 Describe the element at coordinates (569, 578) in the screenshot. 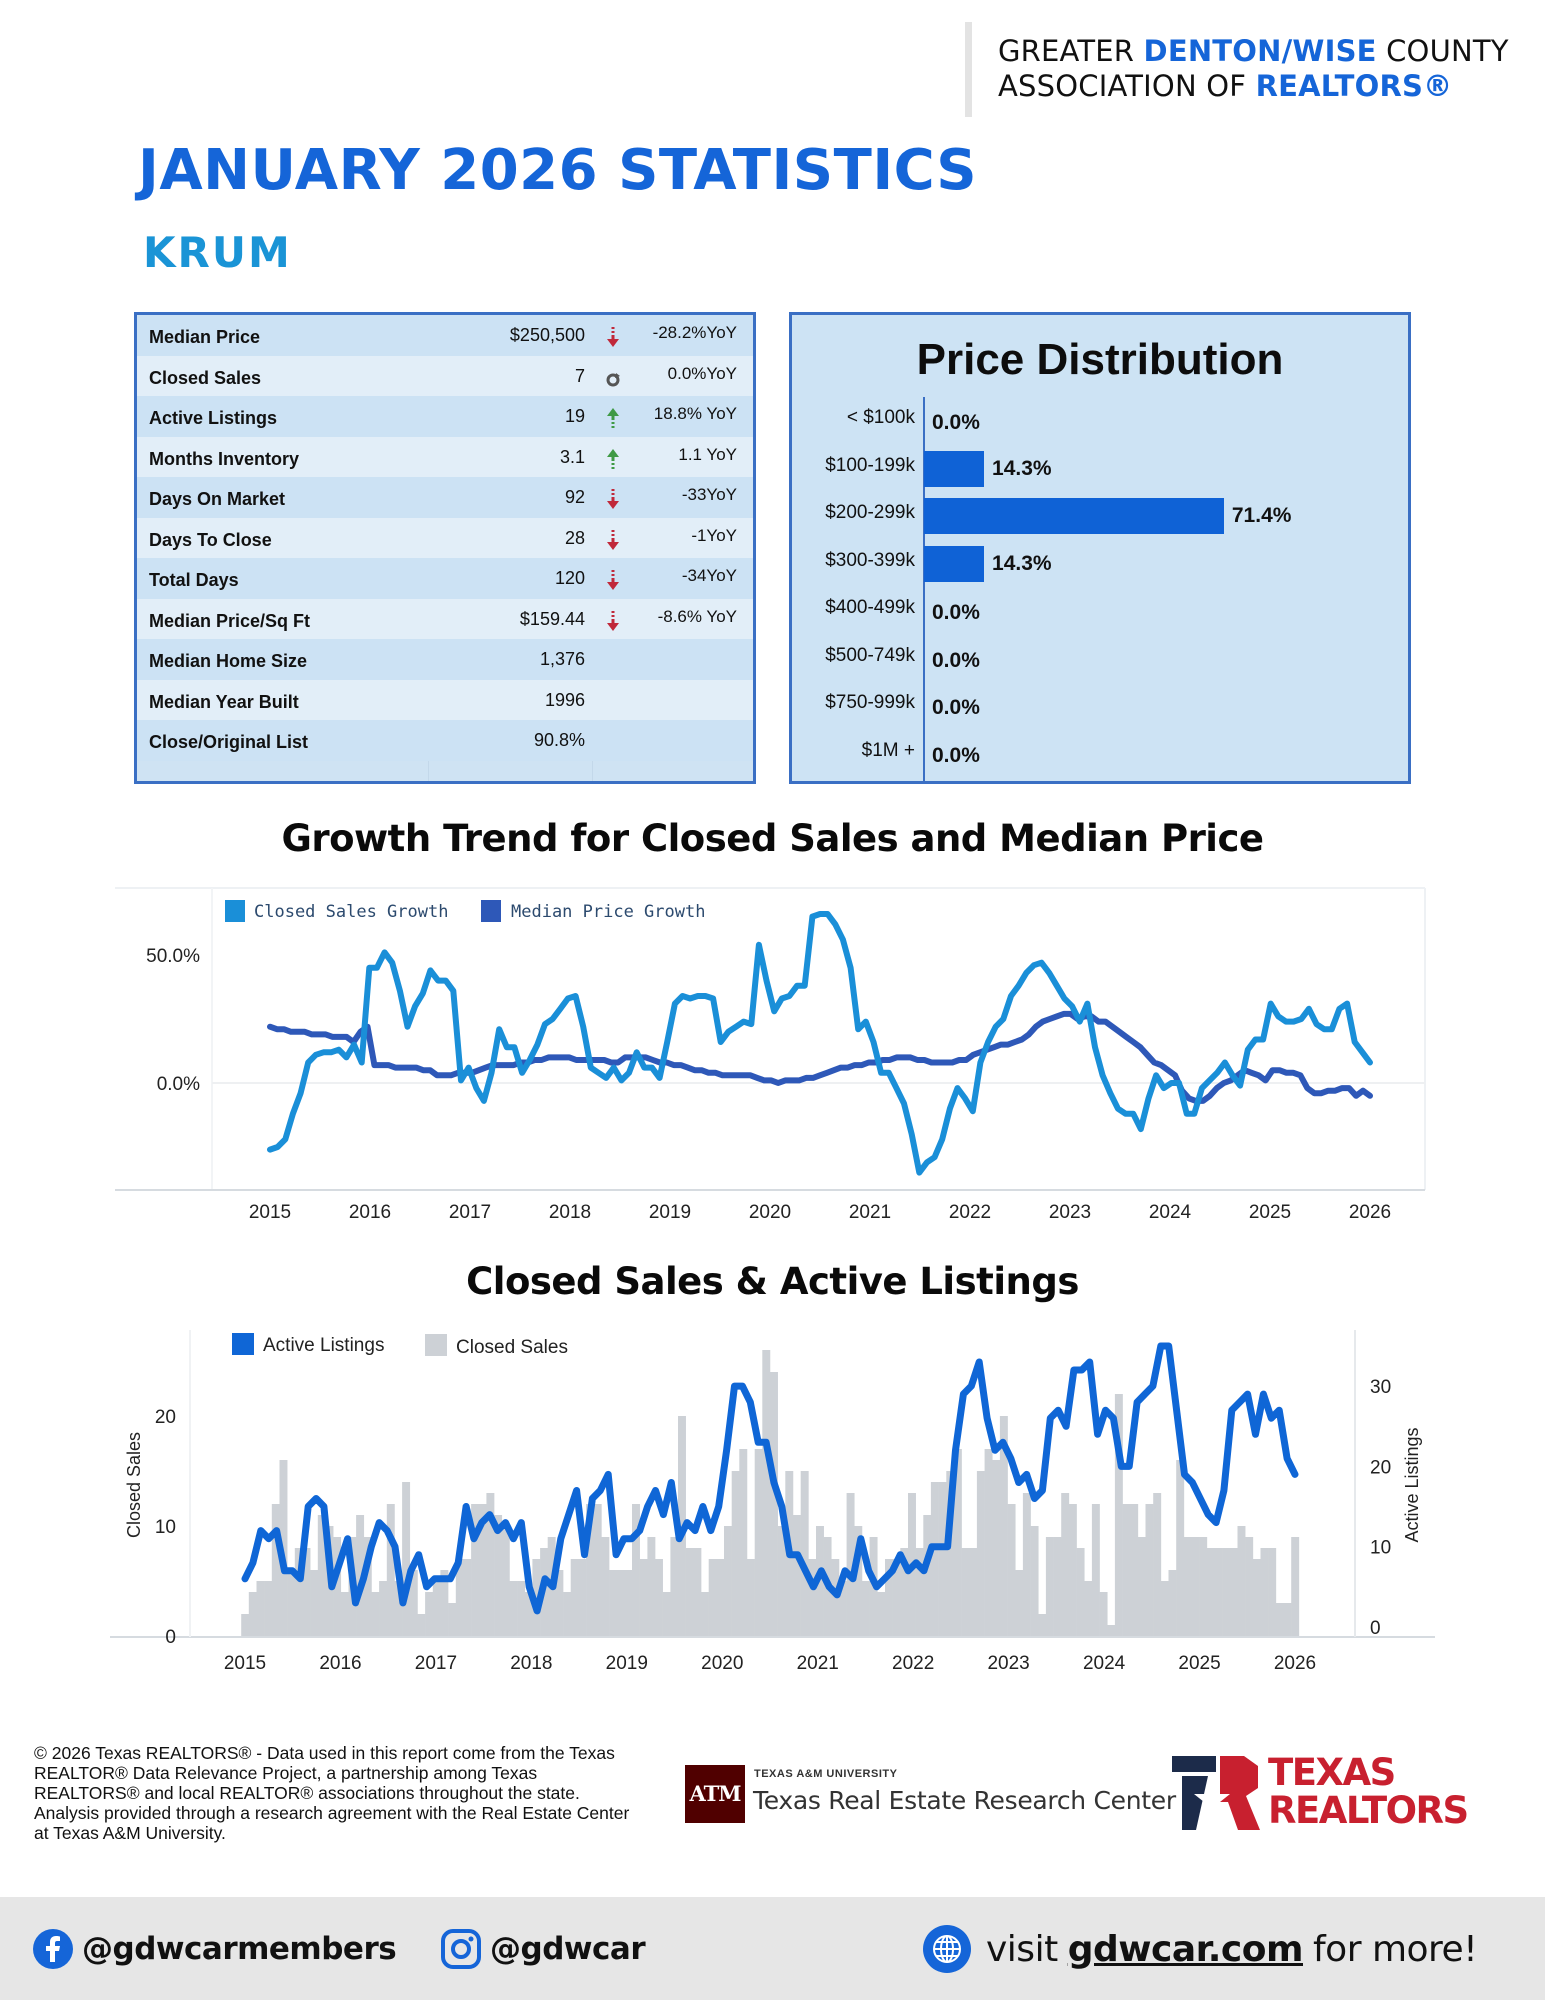

I see `stat-value: 120` at that location.